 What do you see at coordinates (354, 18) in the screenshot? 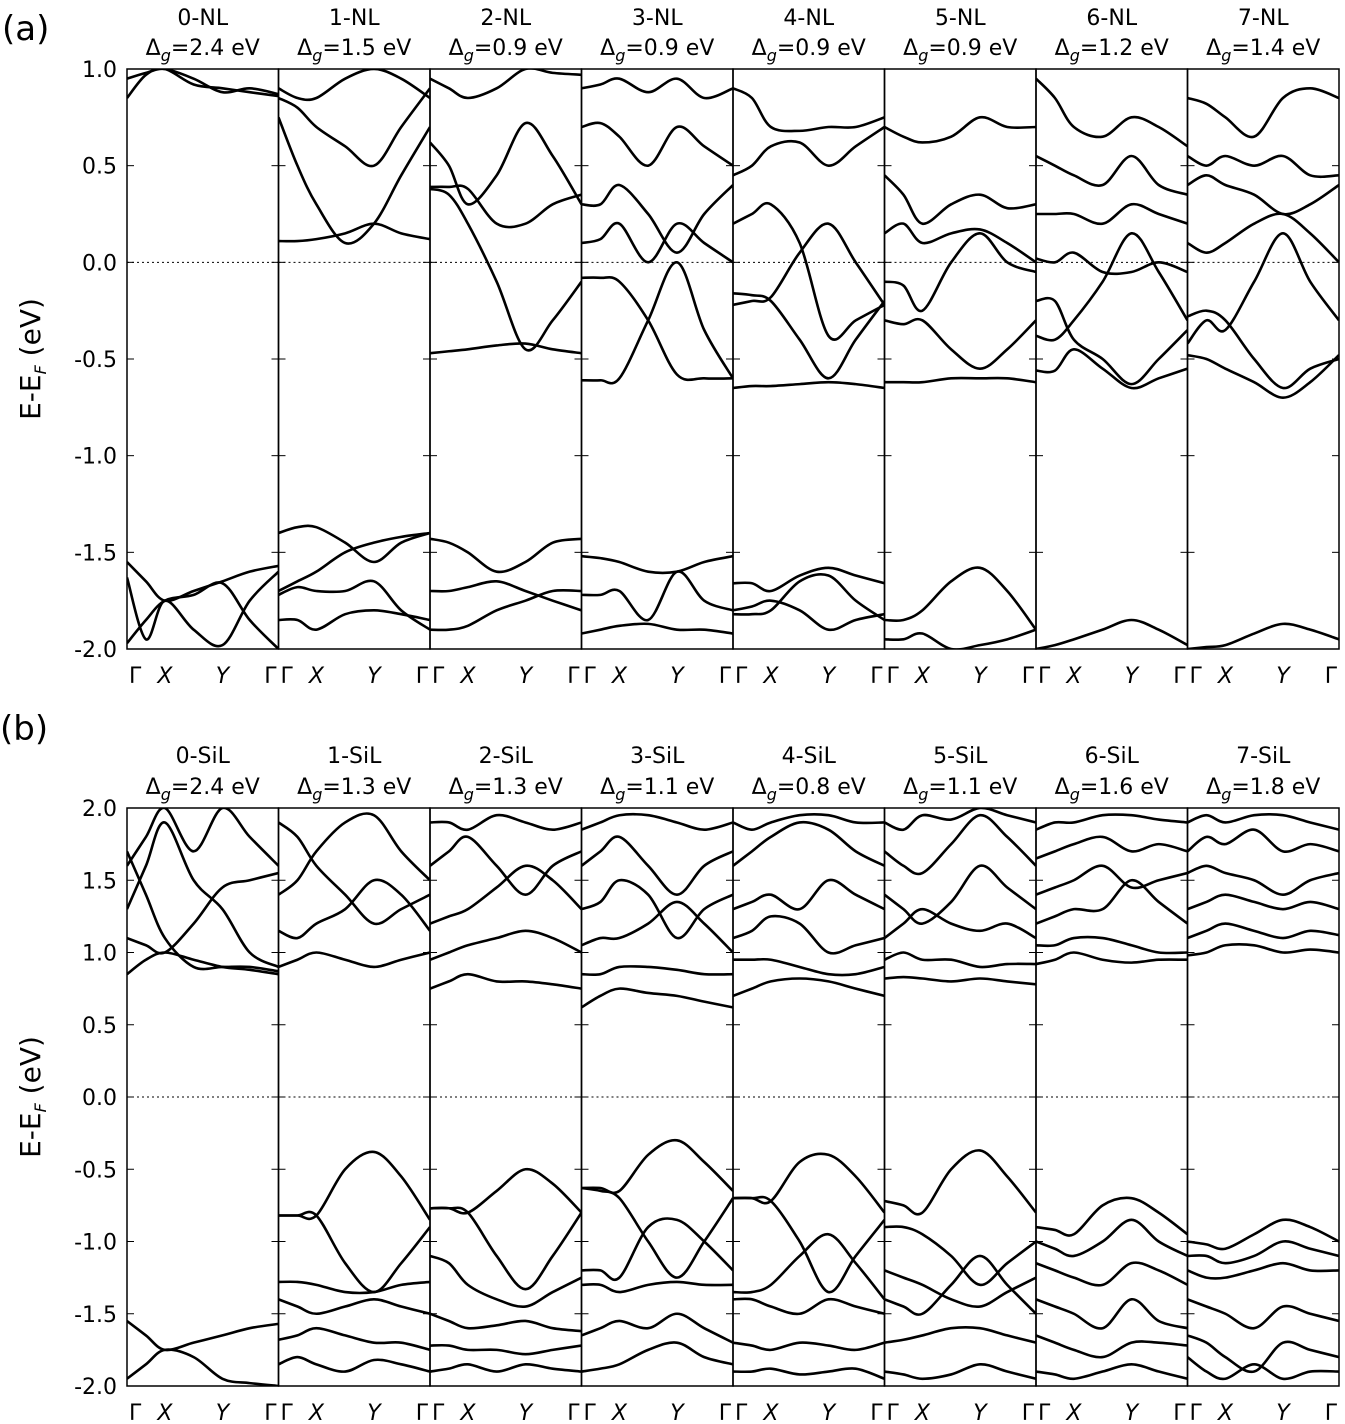
I see `panel-title: 1-NL` at bounding box center [354, 18].